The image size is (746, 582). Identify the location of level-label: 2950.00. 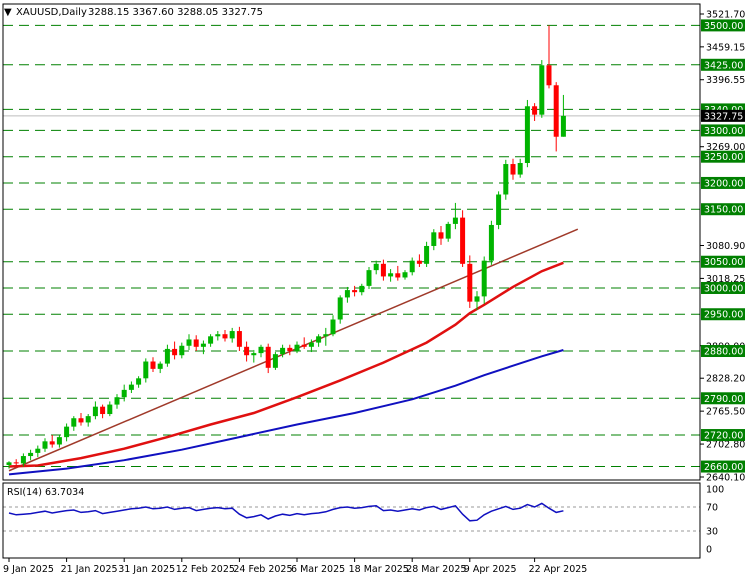
(723, 315).